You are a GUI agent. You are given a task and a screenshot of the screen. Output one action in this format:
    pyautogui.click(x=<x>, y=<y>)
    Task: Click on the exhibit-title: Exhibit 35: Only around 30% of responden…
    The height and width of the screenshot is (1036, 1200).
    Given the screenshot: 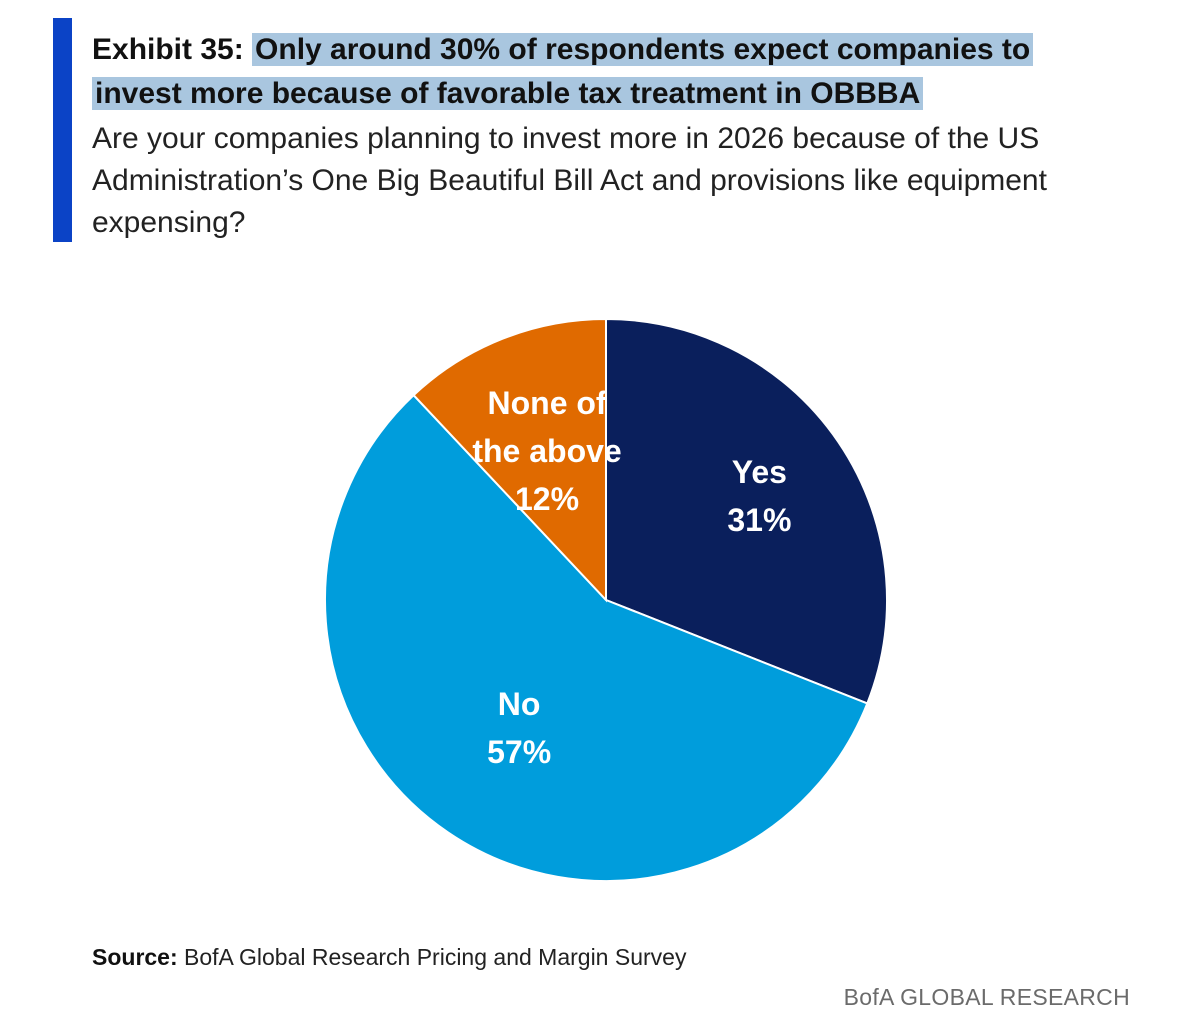 What is the action you would take?
    pyautogui.click(x=632, y=72)
    